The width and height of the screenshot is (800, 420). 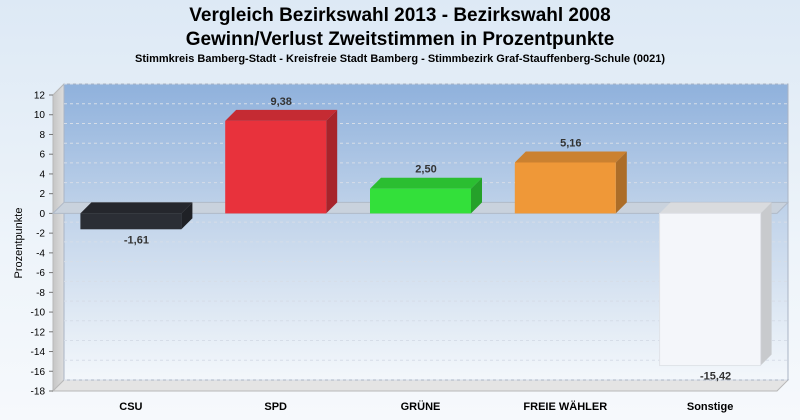 I want to click on x-tick-label: SPD, so click(x=275, y=407).